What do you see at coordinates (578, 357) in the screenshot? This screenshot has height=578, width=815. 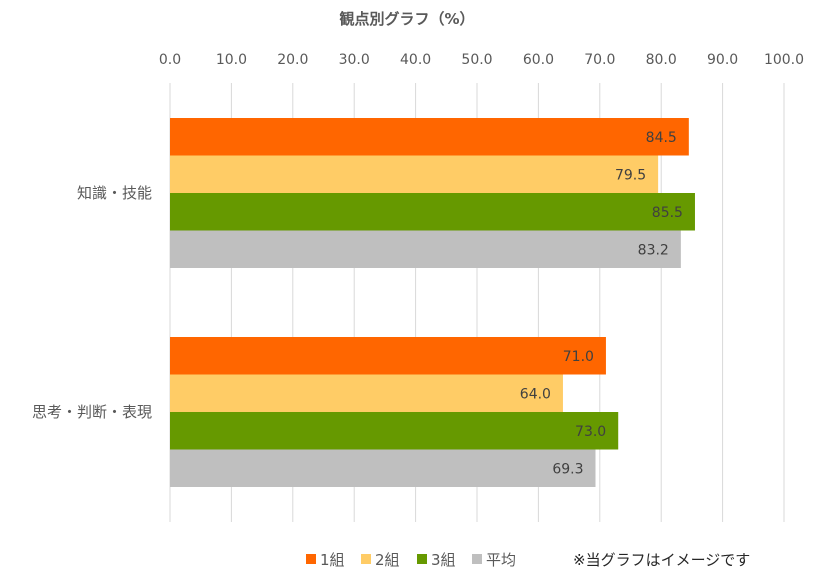 I see `data-label: 71.0` at bounding box center [578, 357].